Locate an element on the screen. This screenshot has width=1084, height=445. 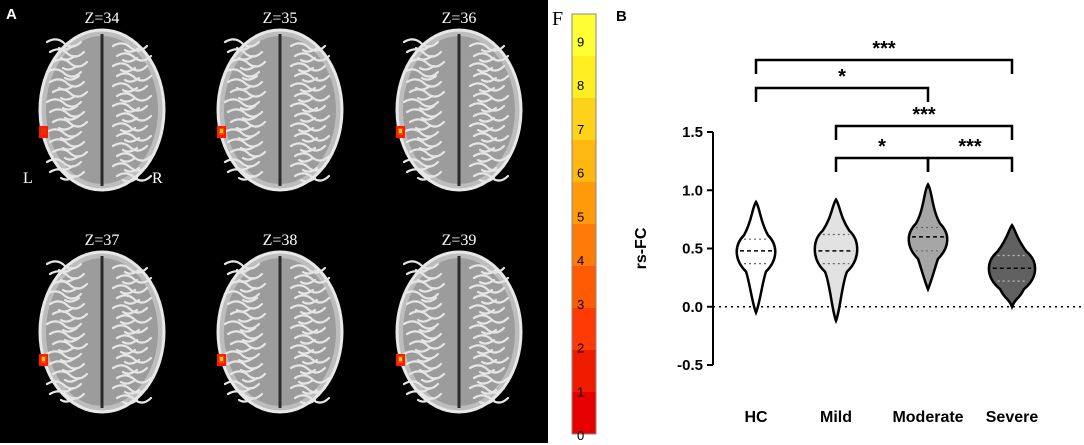
colorbar-tick-label: 5 is located at coordinates (580, 216).